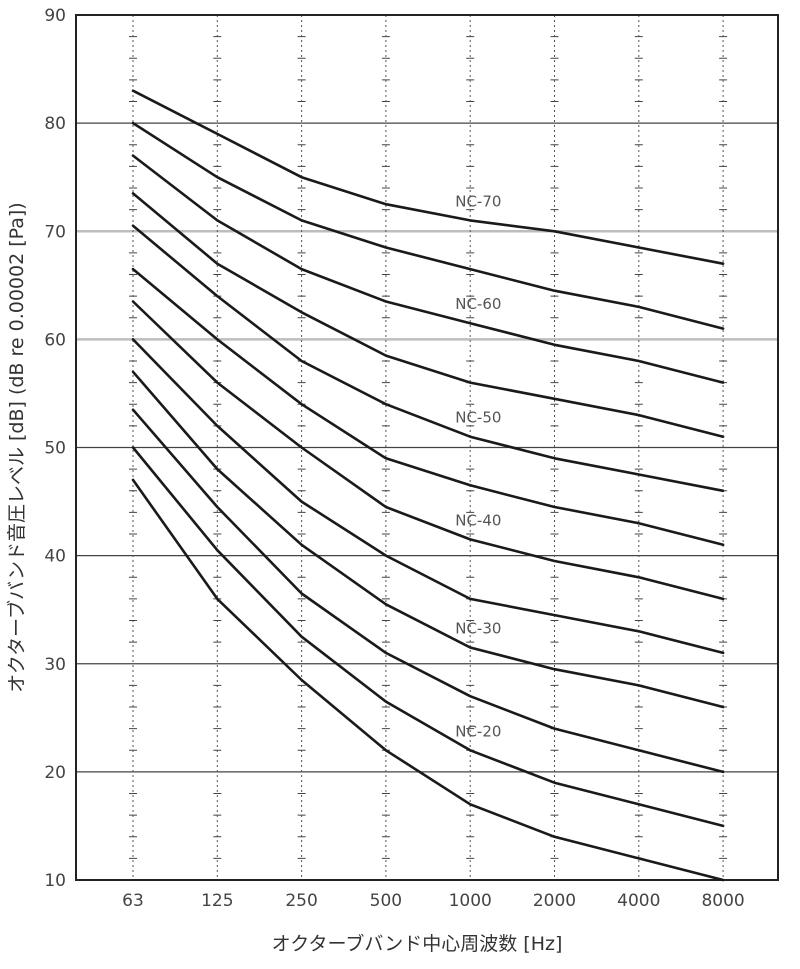  Describe the element at coordinates (554, 901) in the screenshot. I see `x-tick-label-2000: 2000` at that location.